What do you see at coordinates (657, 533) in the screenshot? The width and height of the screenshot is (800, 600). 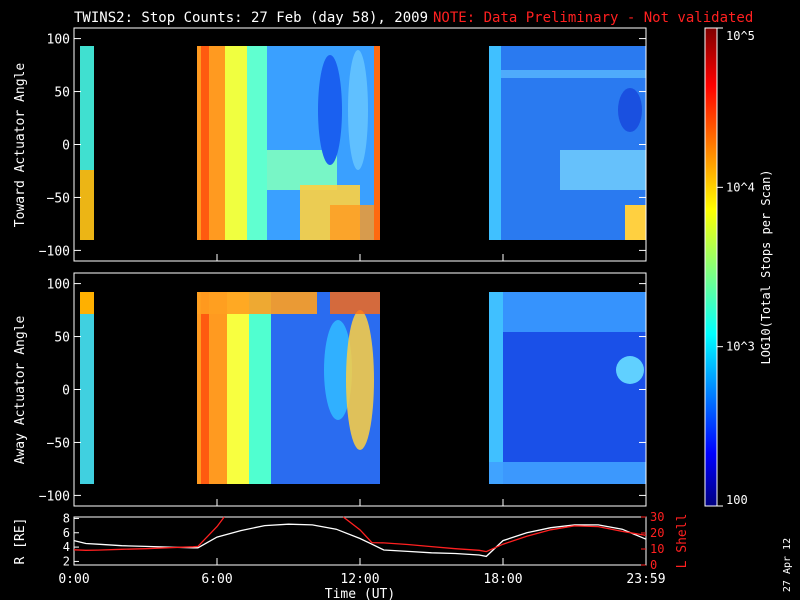 I see `lshell-tick-label: 20` at bounding box center [657, 533].